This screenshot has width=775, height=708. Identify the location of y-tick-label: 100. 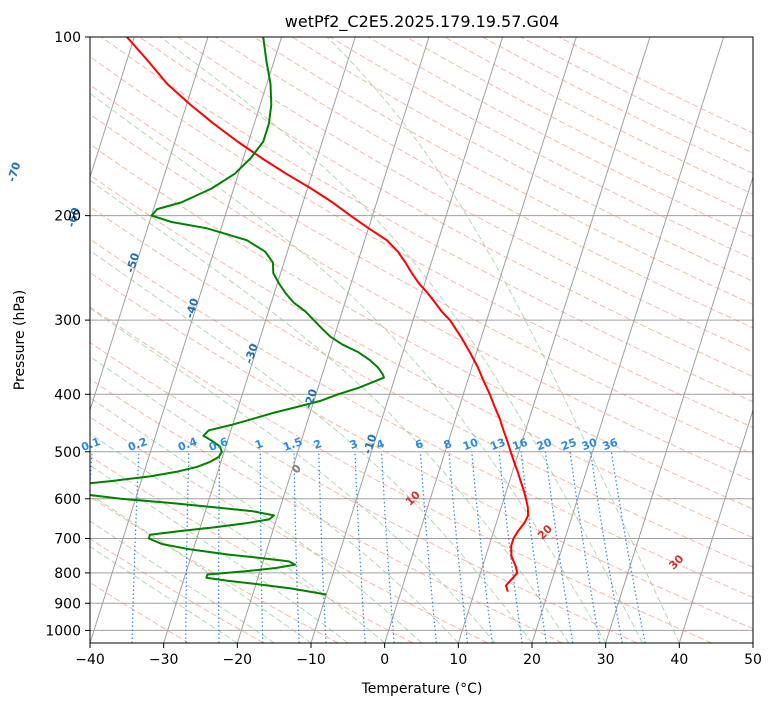
(67, 38).